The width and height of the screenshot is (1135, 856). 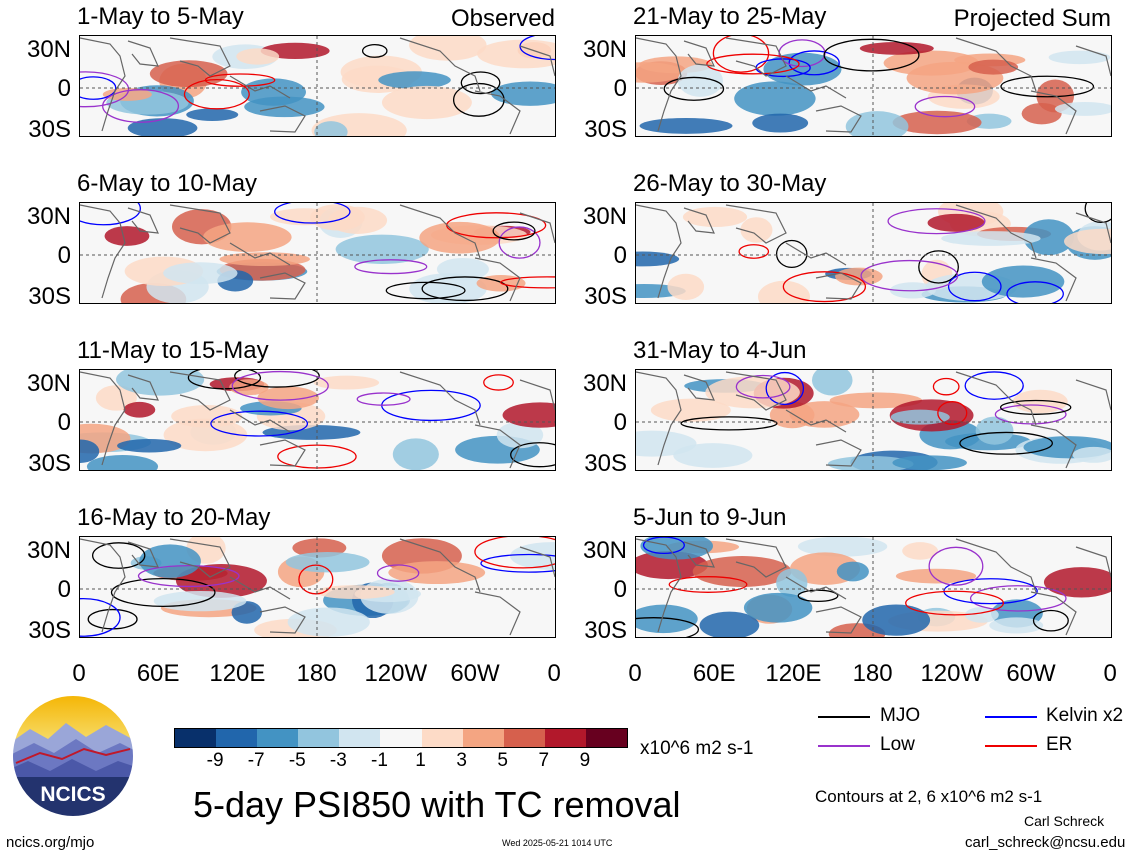 I want to click on colorbar-tick-label: 5, so click(x=502, y=760).